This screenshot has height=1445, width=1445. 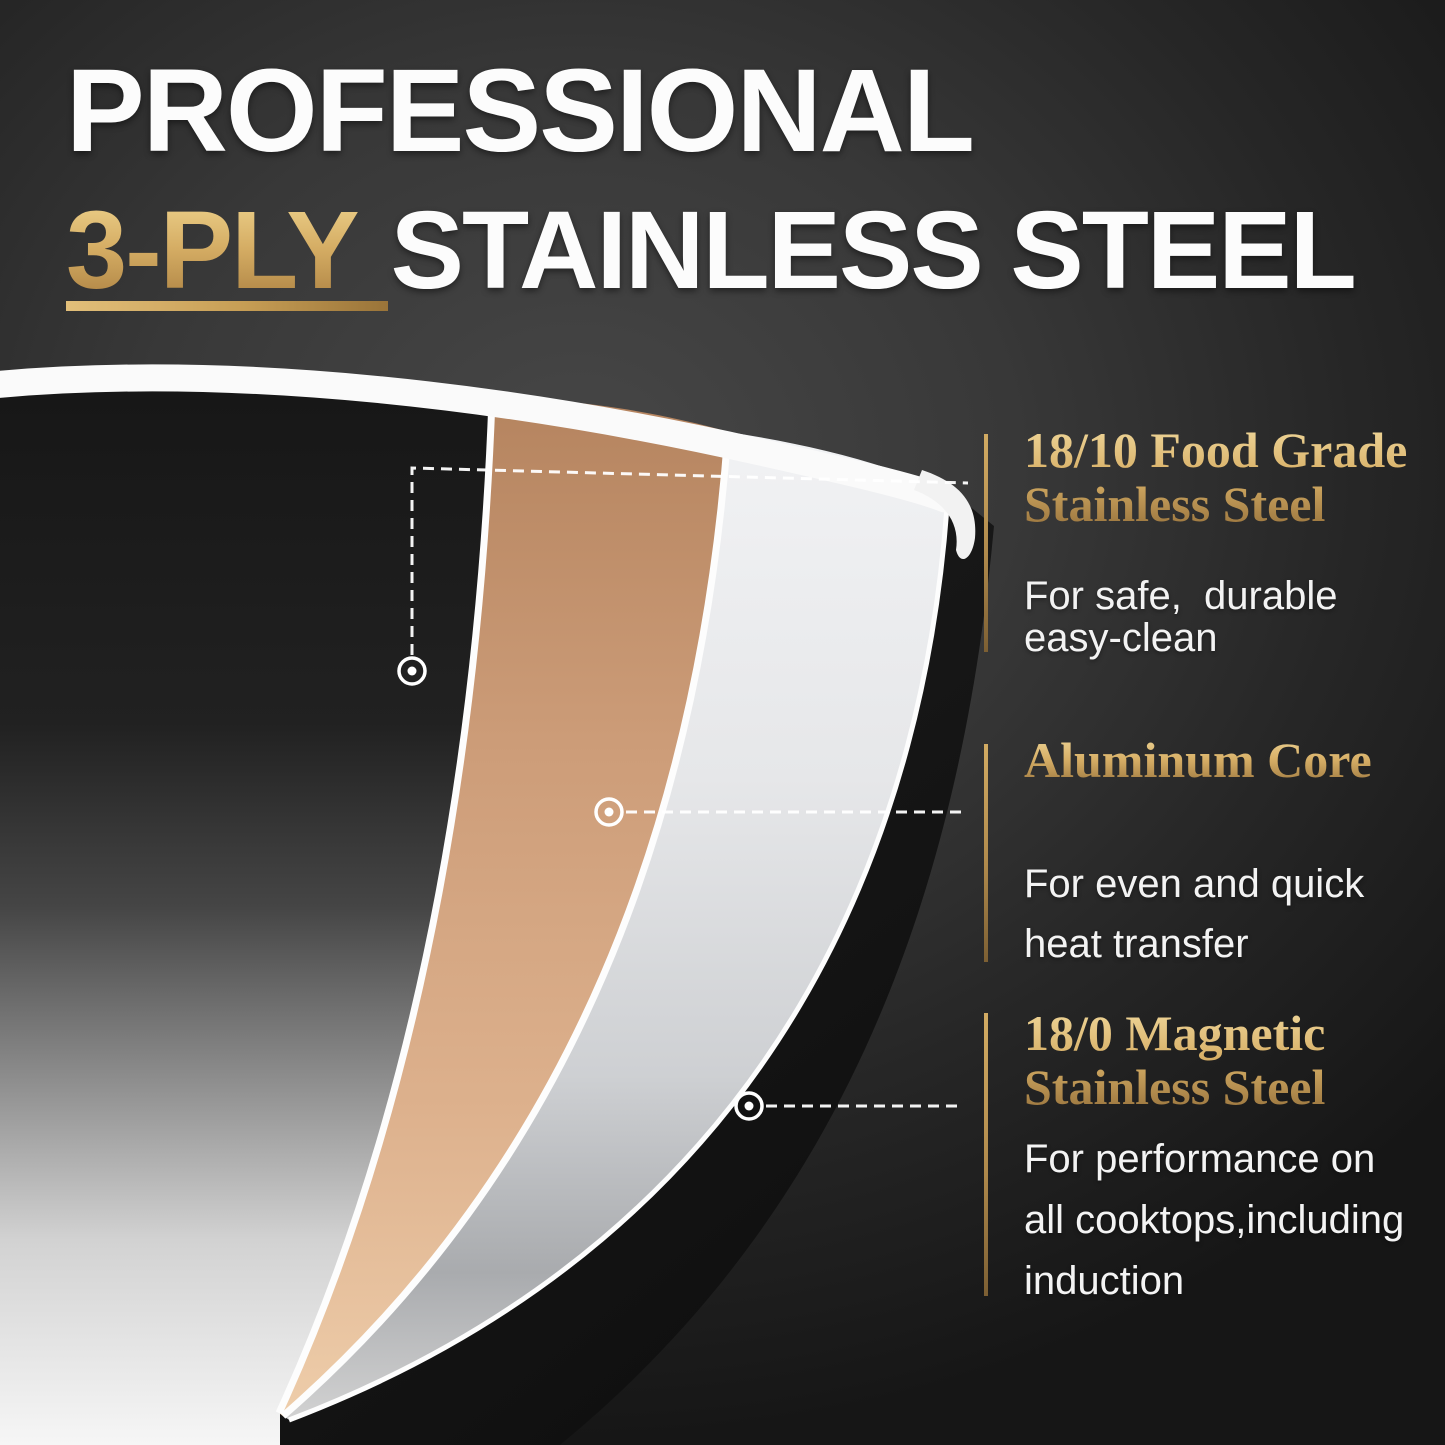 What do you see at coordinates (227, 306) in the screenshot?
I see `title-gold-underline` at bounding box center [227, 306].